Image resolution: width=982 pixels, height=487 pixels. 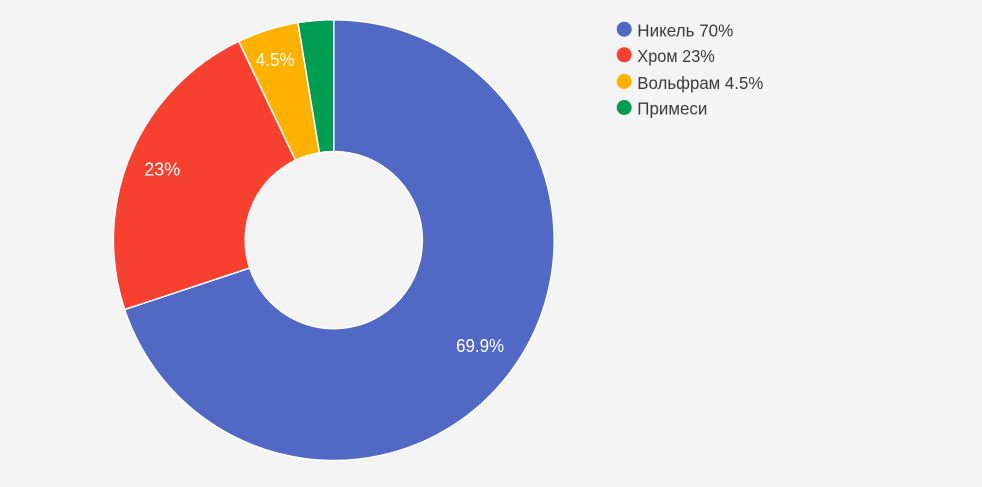 What do you see at coordinates (700, 83) in the screenshot?
I see `svg-text: Вольфрам 4.5%` at bounding box center [700, 83].